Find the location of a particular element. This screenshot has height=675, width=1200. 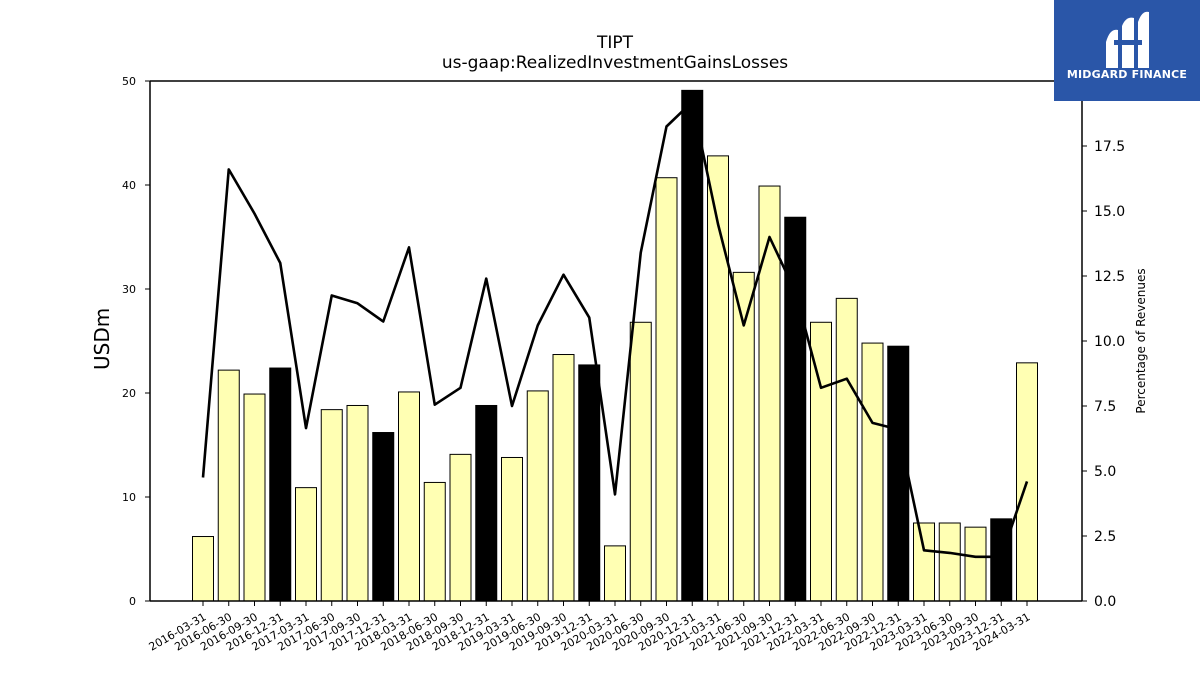

midgard-finance-logo: MIDGARD FINANCE is located at coordinates (1127, 50).